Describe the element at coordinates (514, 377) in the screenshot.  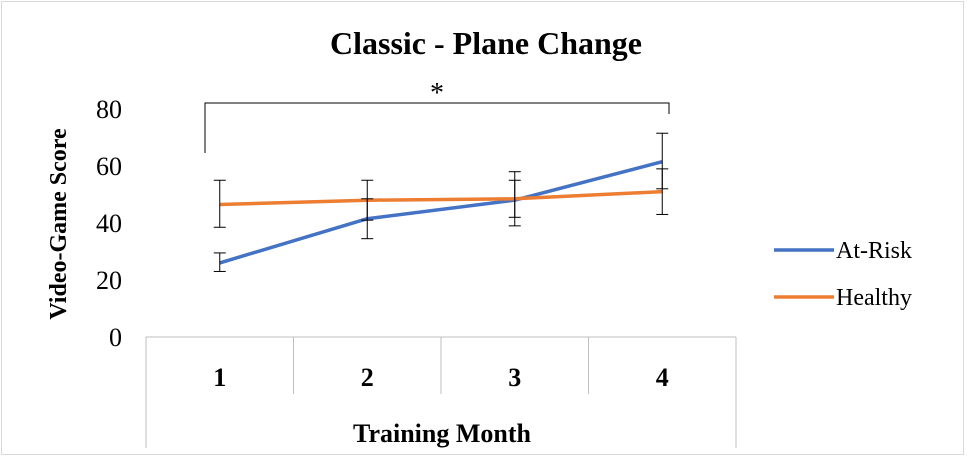
I see `x-tick-label: 3` at that location.